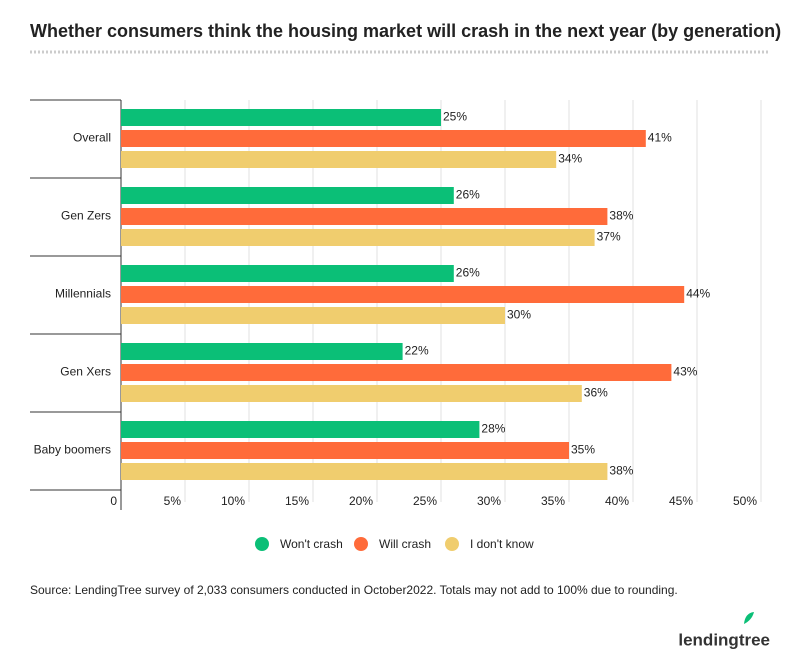  What do you see at coordinates (553, 501) in the screenshot?
I see `x-tick-label: 35%` at bounding box center [553, 501].